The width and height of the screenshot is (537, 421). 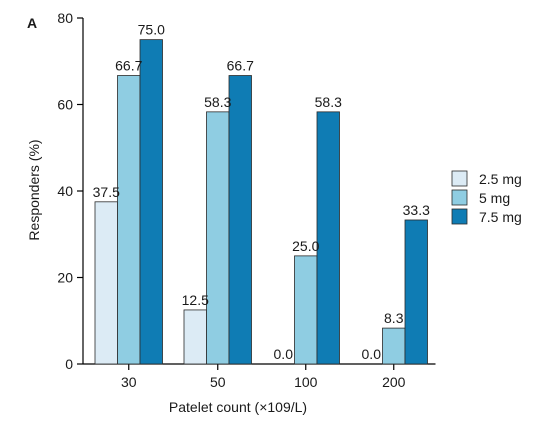 I want to click on y-tick-label: 80, so click(x=65, y=18).